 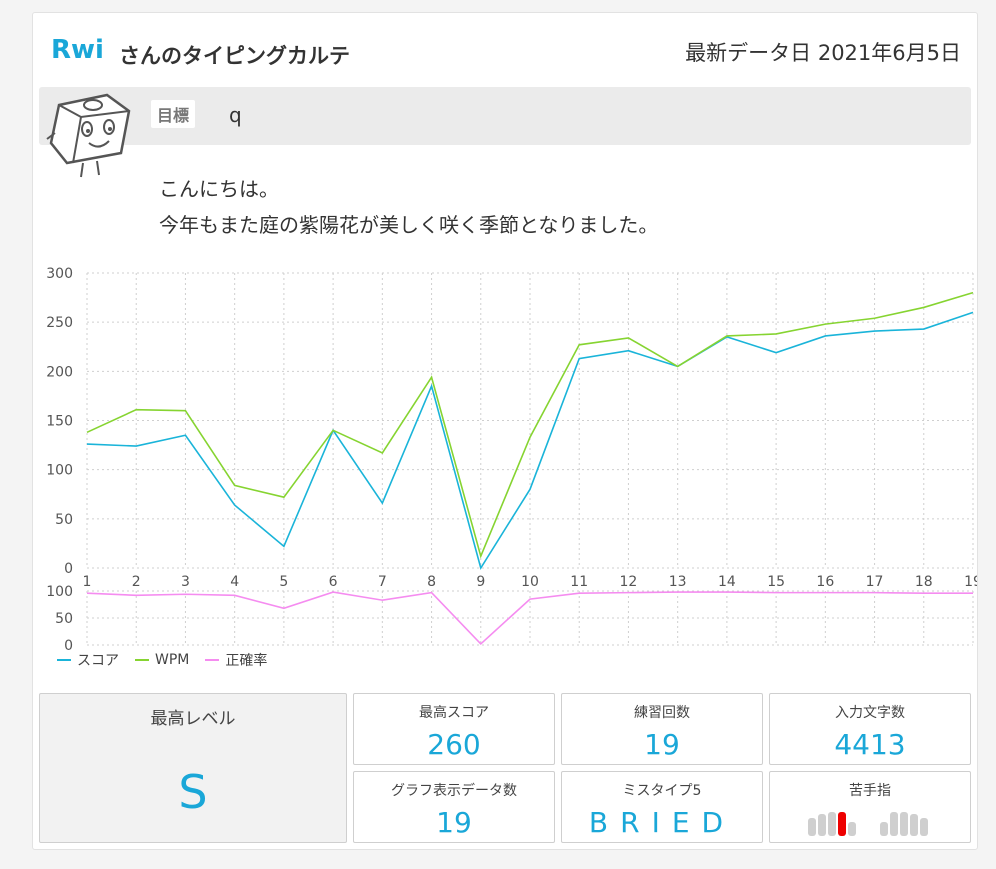 I want to click on x-tick-label: 2, so click(x=136, y=582).